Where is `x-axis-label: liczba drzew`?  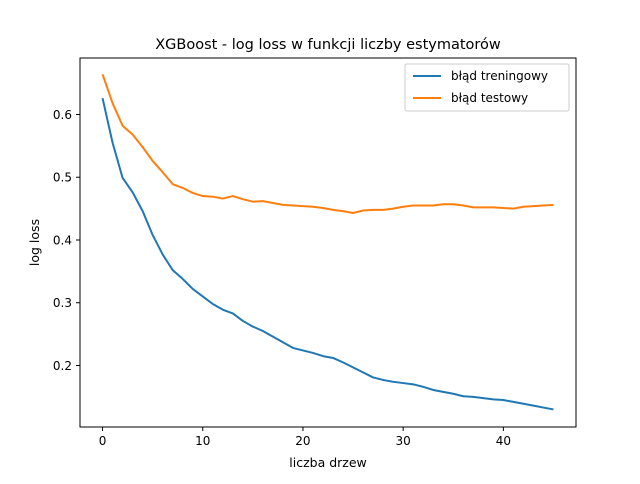
x-axis-label: liczba drzew is located at coordinates (328, 462).